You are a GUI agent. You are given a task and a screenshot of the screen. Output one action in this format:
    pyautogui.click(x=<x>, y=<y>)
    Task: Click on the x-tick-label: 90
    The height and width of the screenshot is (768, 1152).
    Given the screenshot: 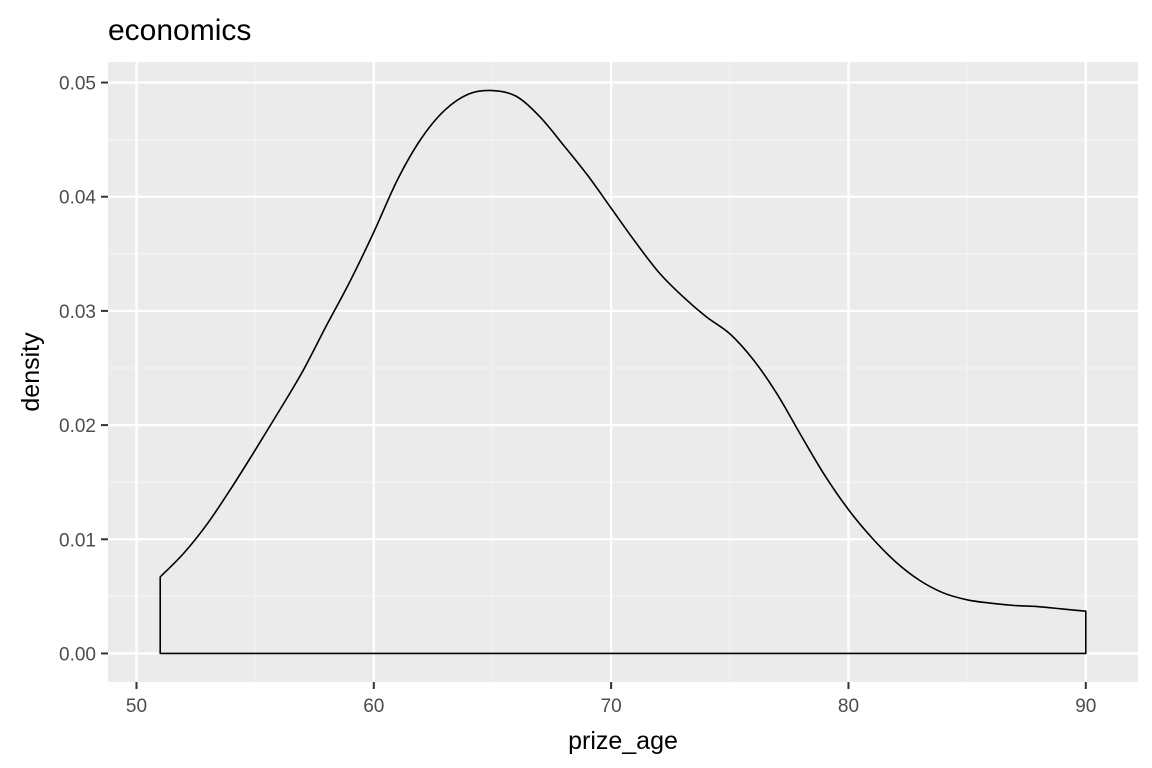 What is the action you would take?
    pyautogui.click(x=1085, y=706)
    